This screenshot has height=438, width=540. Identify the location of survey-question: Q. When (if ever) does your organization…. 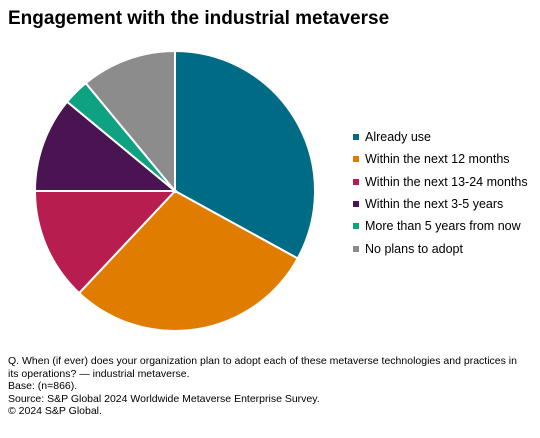
(262, 367).